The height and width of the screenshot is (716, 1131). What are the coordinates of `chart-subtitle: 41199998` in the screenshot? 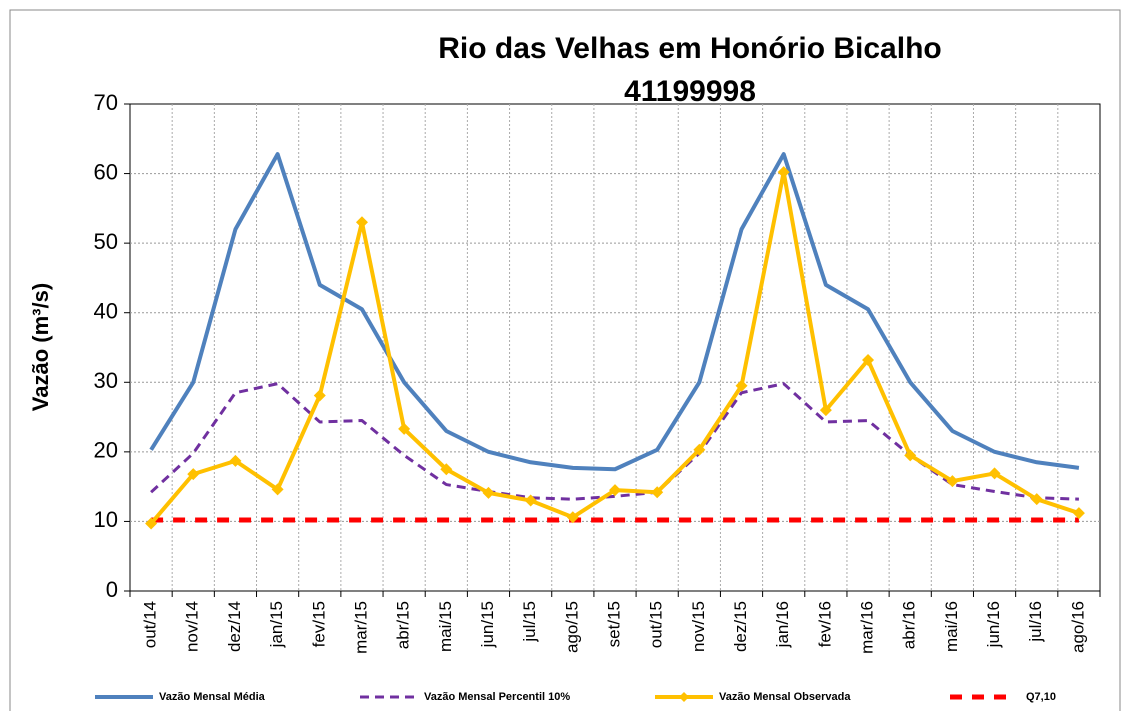 It's located at (690, 91).